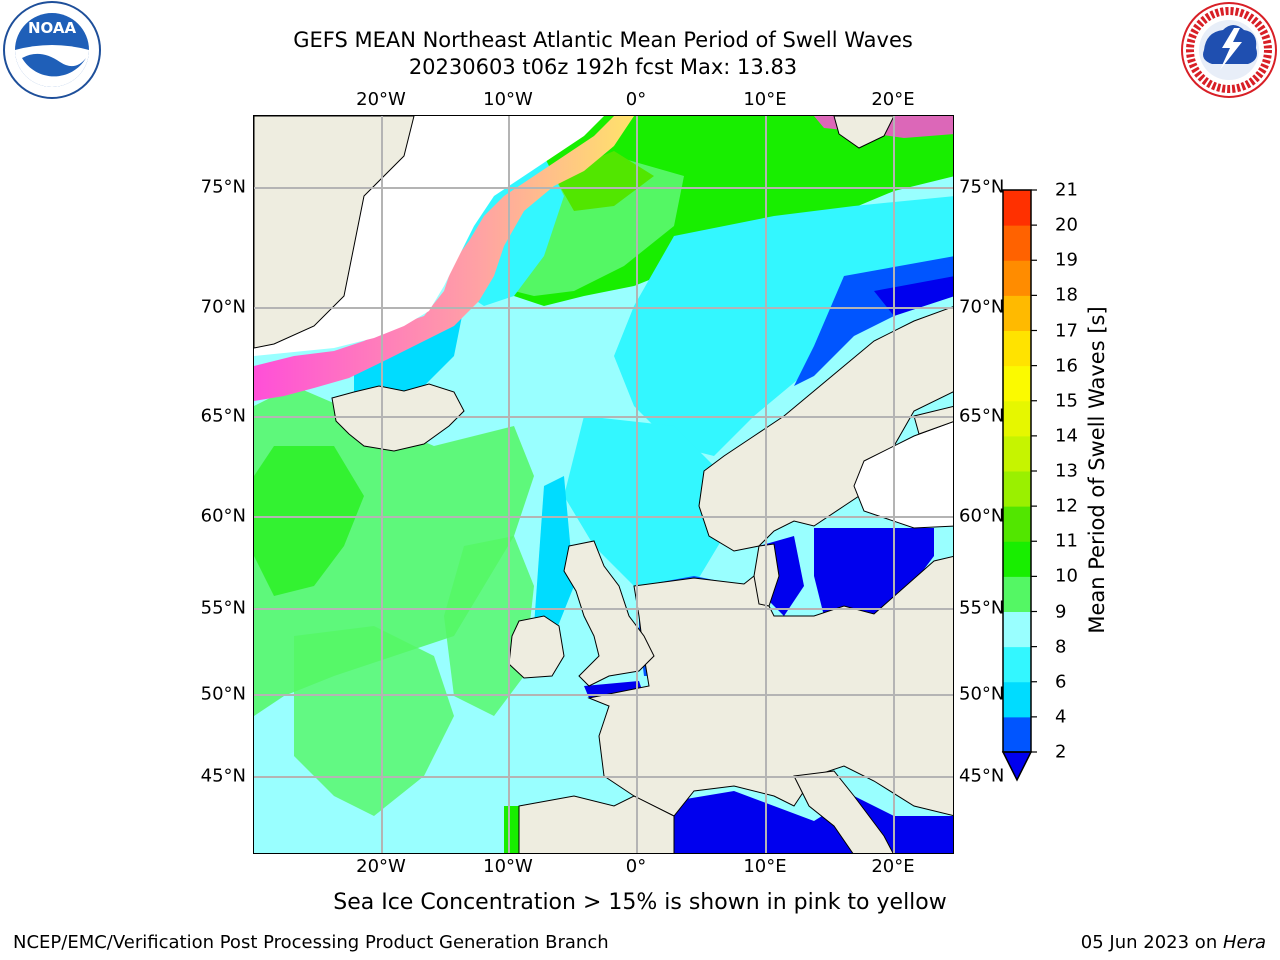 The height and width of the screenshot is (960, 1280). What do you see at coordinates (1244, 942) in the screenshot?
I see `footer-host: Hera` at bounding box center [1244, 942].